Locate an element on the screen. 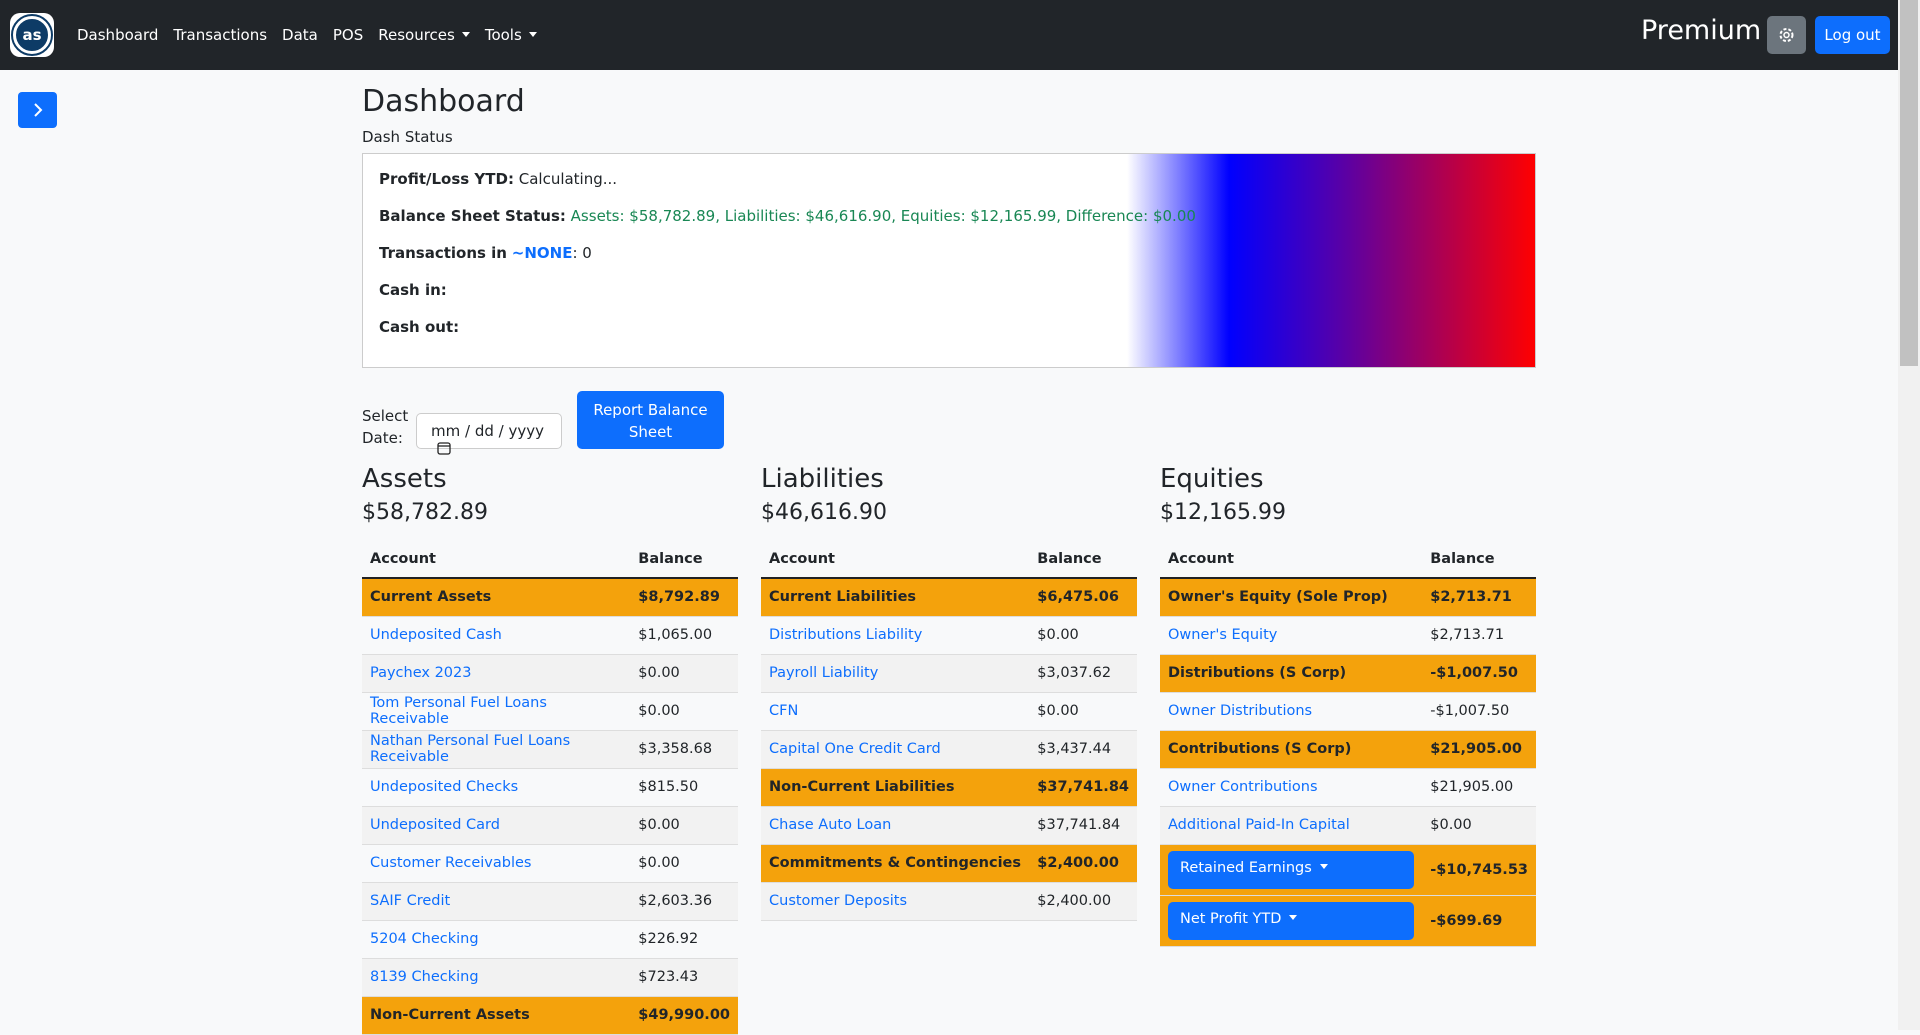 The height and width of the screenshot is (1035, 1920). account-link: 5204 Checking is located at coordinates (424, 939).